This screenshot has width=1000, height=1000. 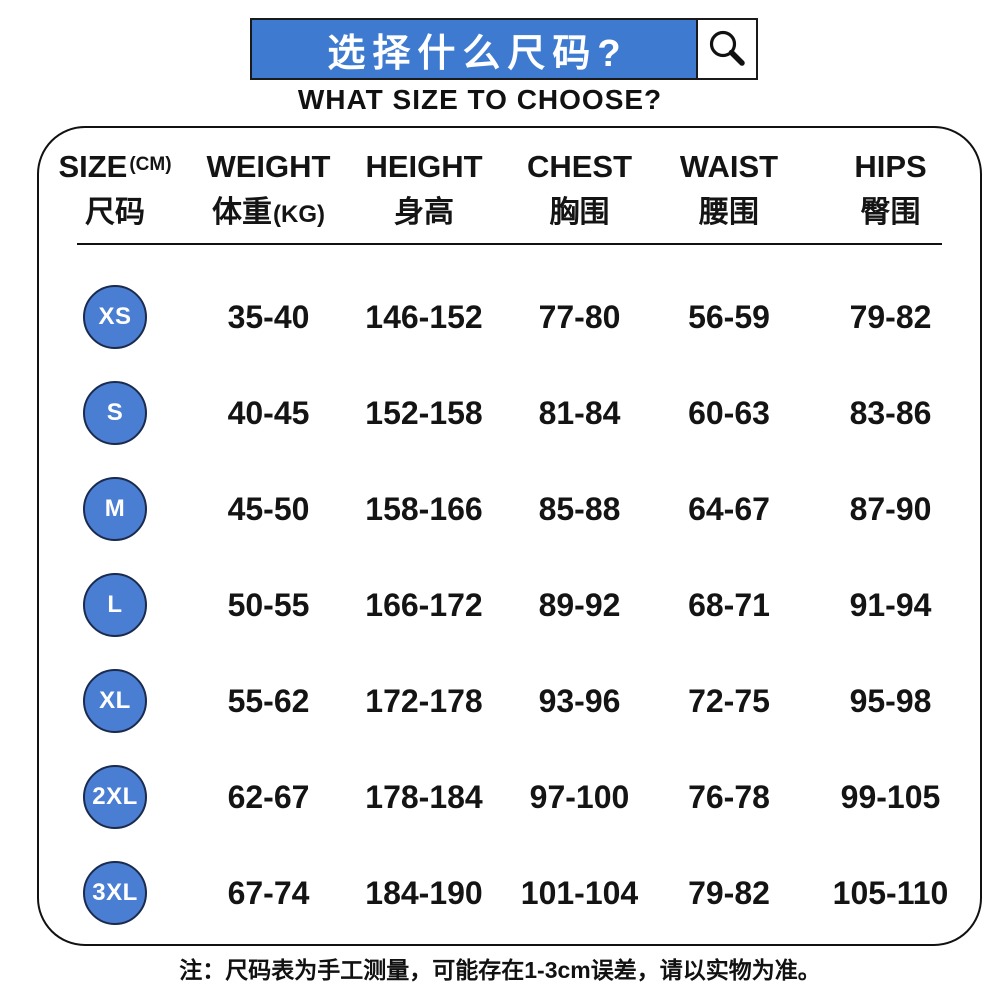 What do you see at coordinates (579, 212) in the screenshot?
I see `column-header-chest-zh: 胸围` at bounding box center [579, 212].